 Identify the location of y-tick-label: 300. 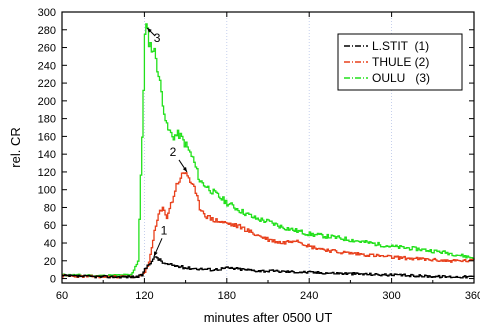
(47, 13).